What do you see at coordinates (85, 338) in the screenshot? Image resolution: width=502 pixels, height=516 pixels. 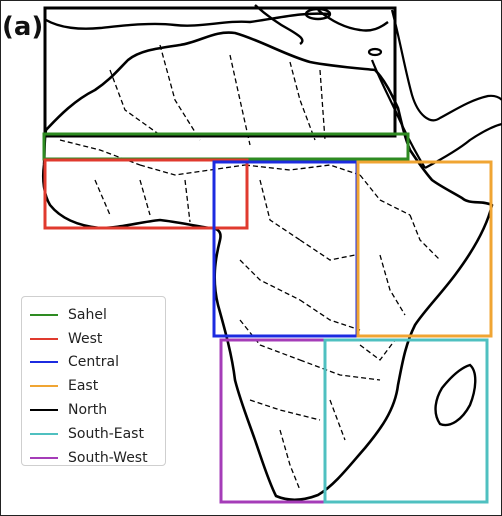 I see `legend-label-west: West` at bounding box center [85, 338].